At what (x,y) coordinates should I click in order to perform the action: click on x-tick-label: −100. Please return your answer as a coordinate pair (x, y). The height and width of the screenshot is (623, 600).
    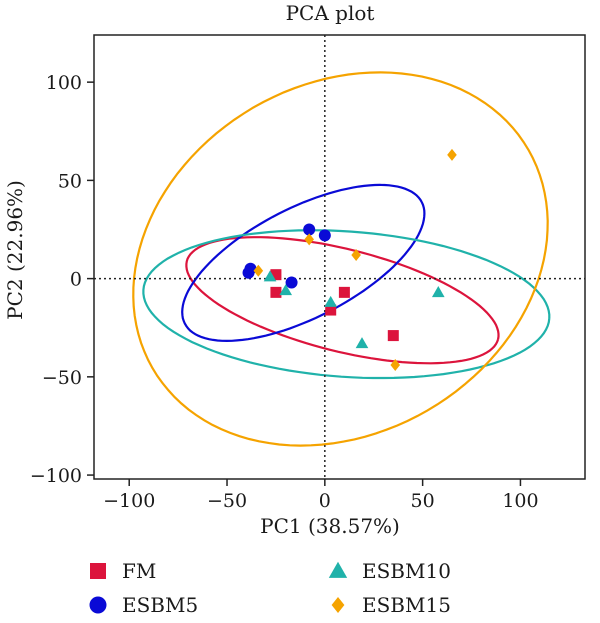
    Looking at the image, I should click on (129, 501).